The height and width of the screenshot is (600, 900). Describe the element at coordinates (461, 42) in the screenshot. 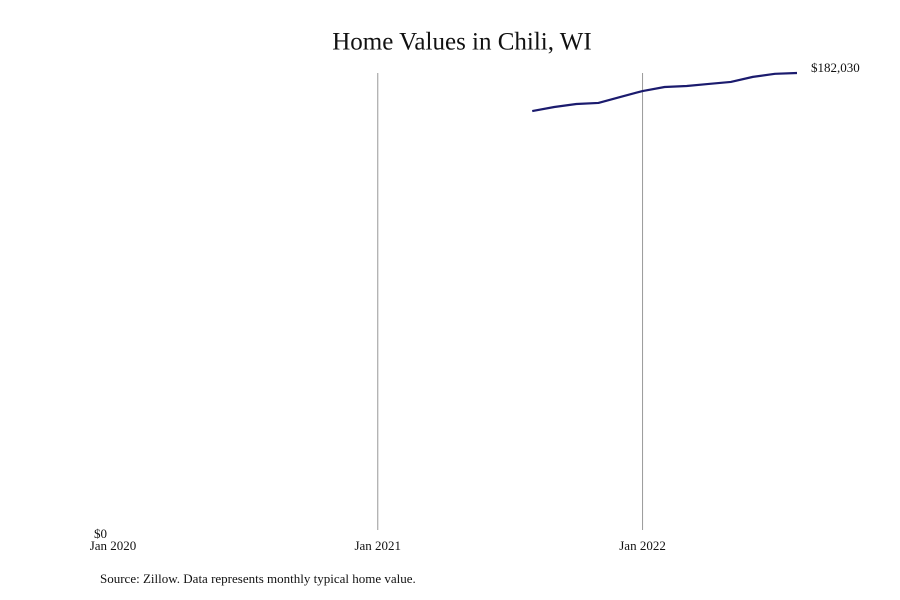

I see `chart-title: Home Values in Chili, WI` at that location.